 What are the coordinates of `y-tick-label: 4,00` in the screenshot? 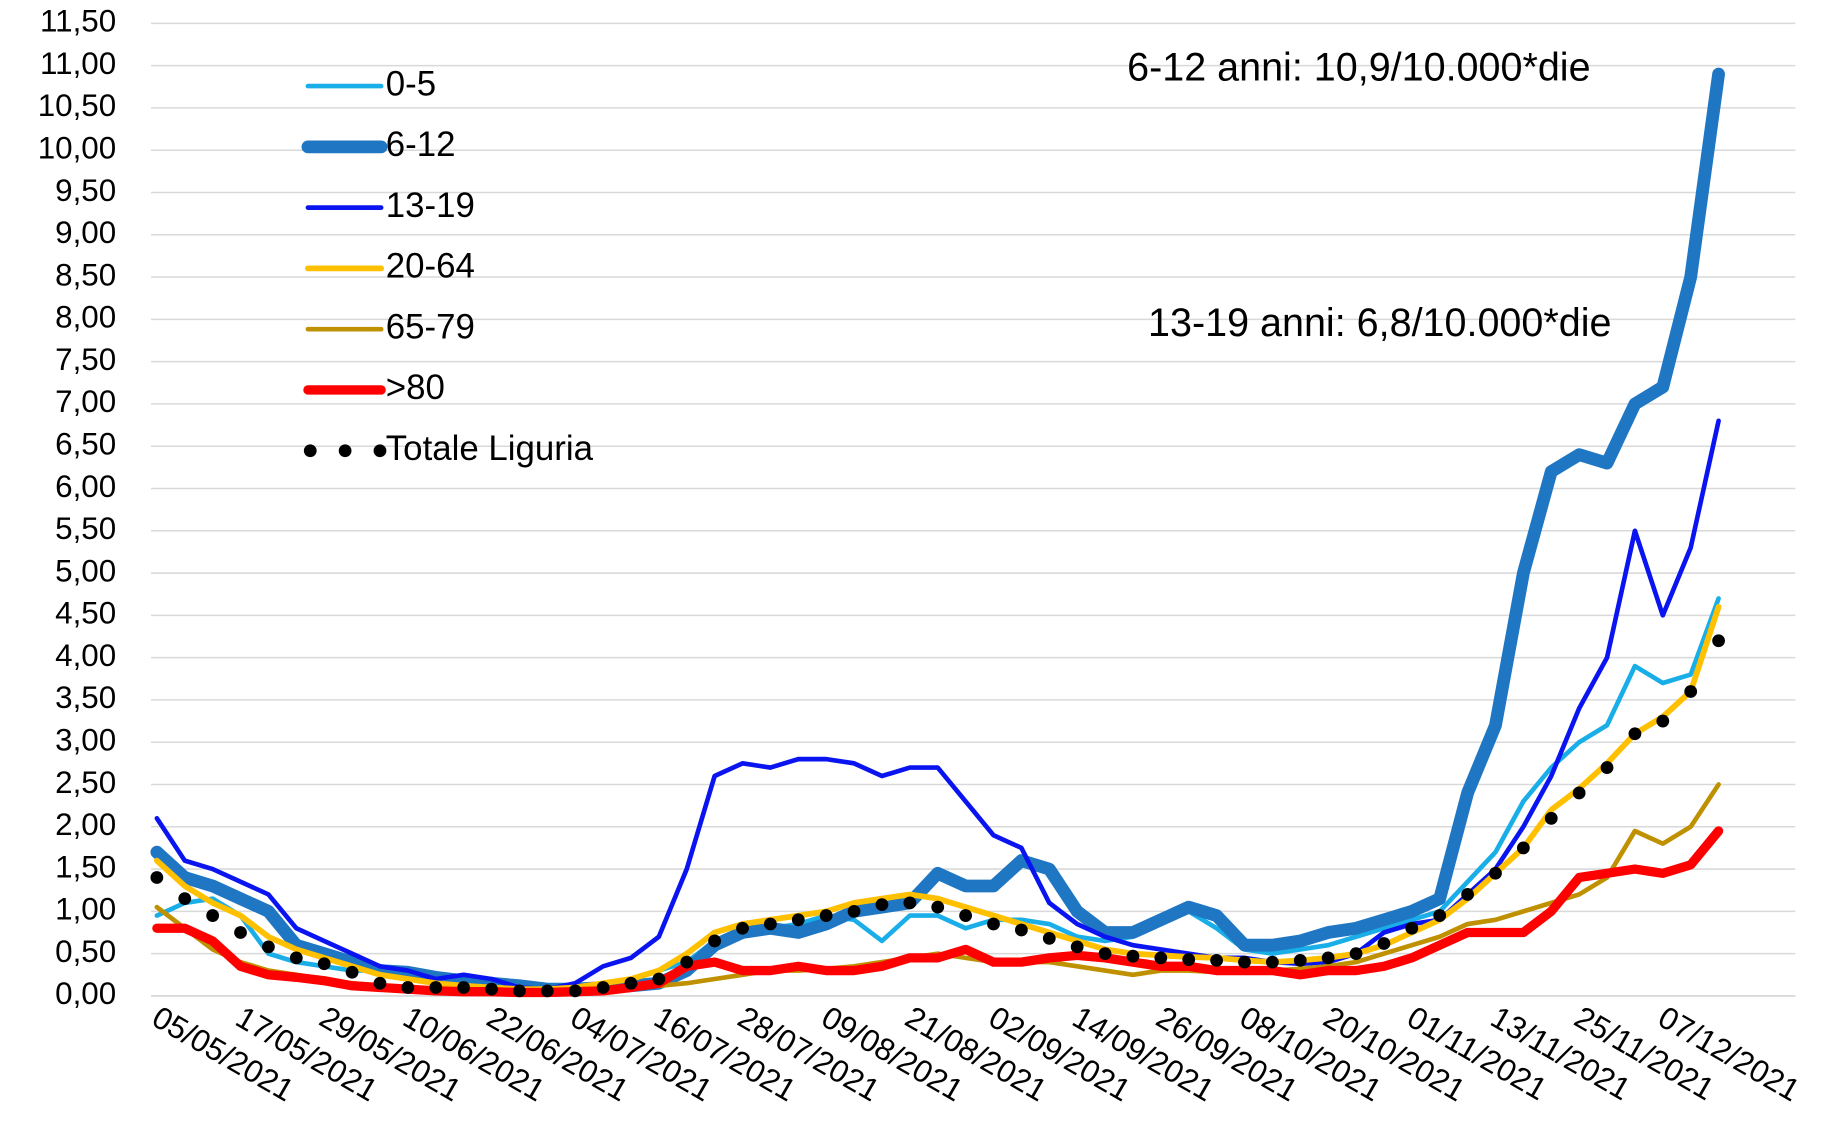 It's located at (85, 655).